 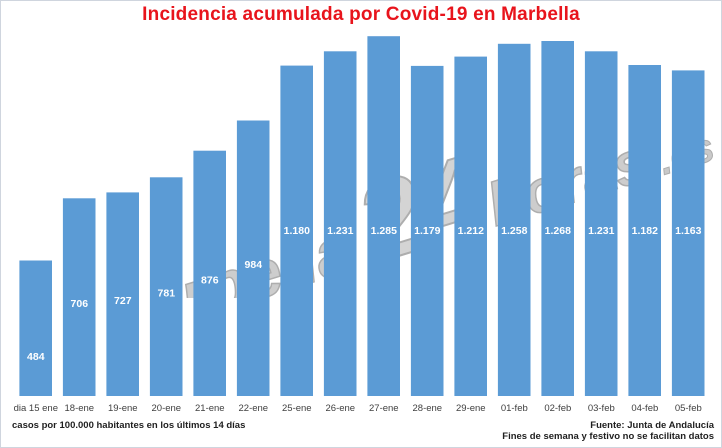 I want to click on bar-03-feb, so click(x=601, y=224).